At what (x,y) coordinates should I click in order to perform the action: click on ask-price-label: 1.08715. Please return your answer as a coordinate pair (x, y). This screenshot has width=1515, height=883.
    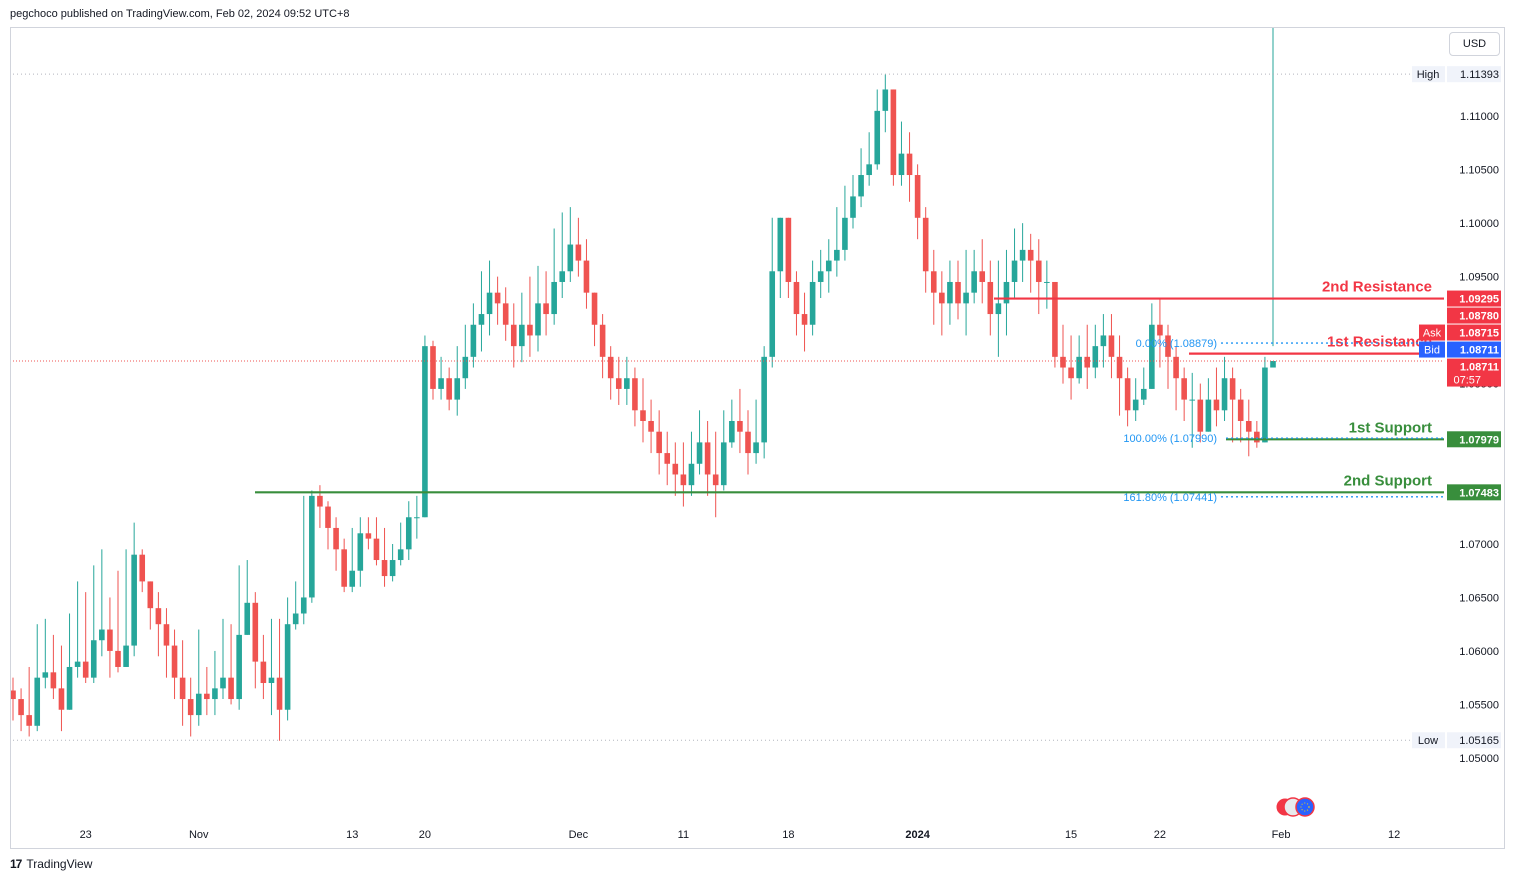
    Looking at the image, I should click on (1479, 334).